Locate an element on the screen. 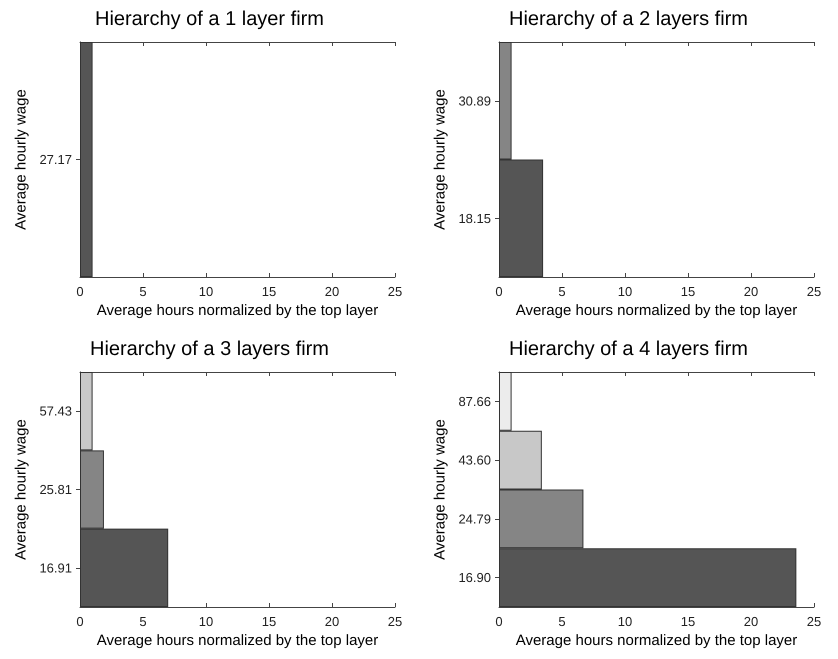 This screenshot has height=659, width=838. y-tick-label: 16.91 is located at coordinates (55, 568).